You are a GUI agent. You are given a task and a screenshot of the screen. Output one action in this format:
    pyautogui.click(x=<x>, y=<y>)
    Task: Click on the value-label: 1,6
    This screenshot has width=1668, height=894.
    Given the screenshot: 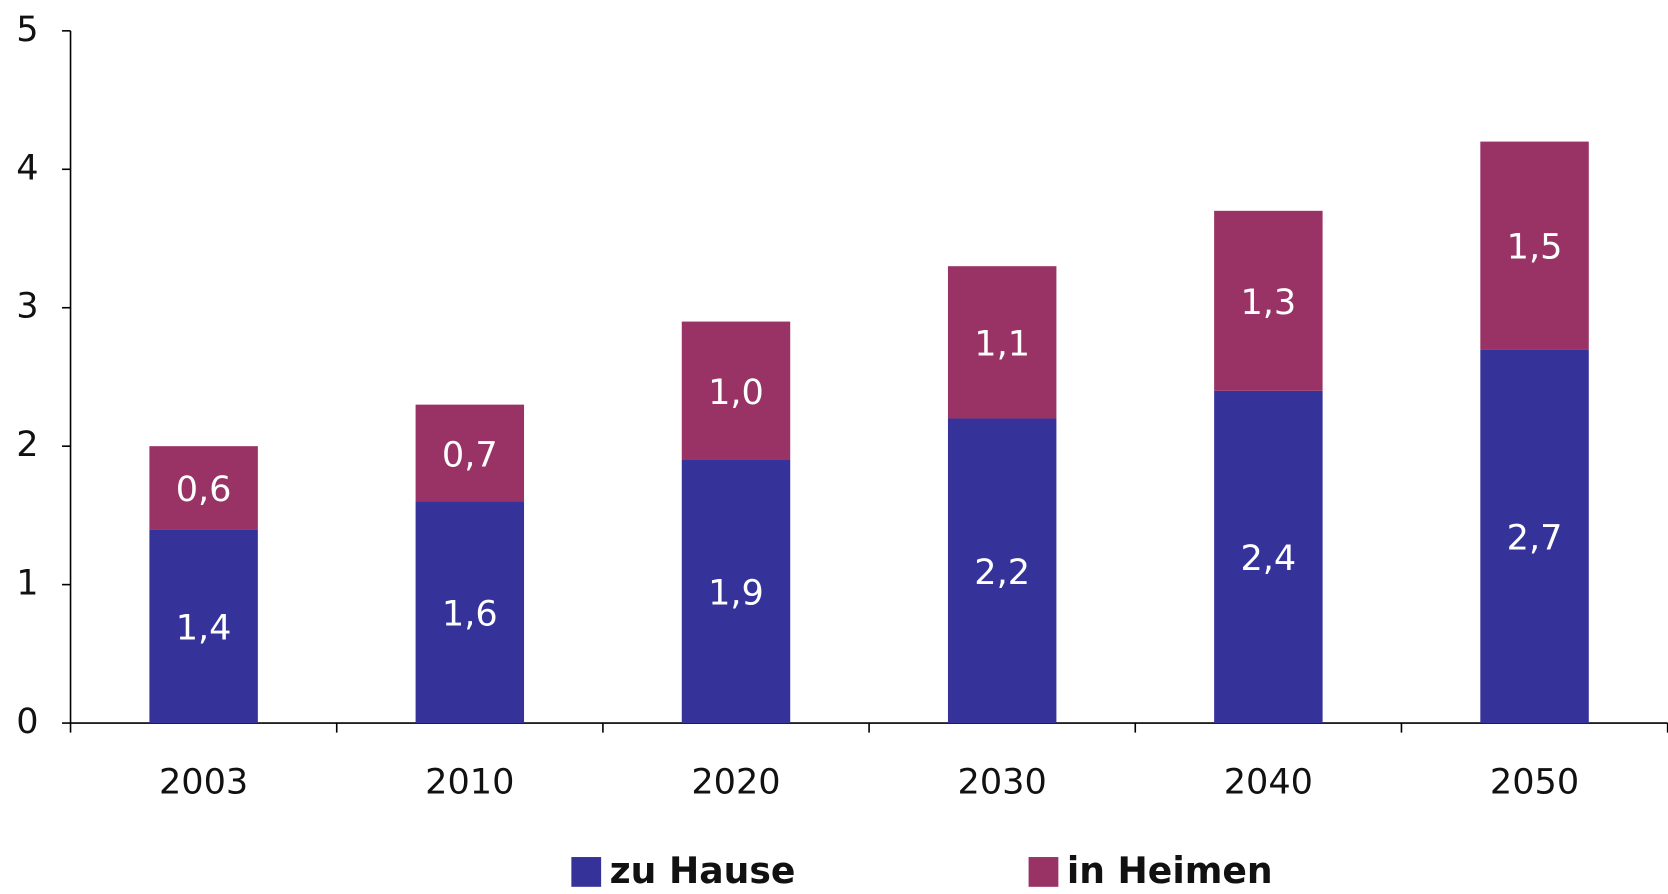 What is the action you would take?
    pyautogui.click(x=470, y=613)
    